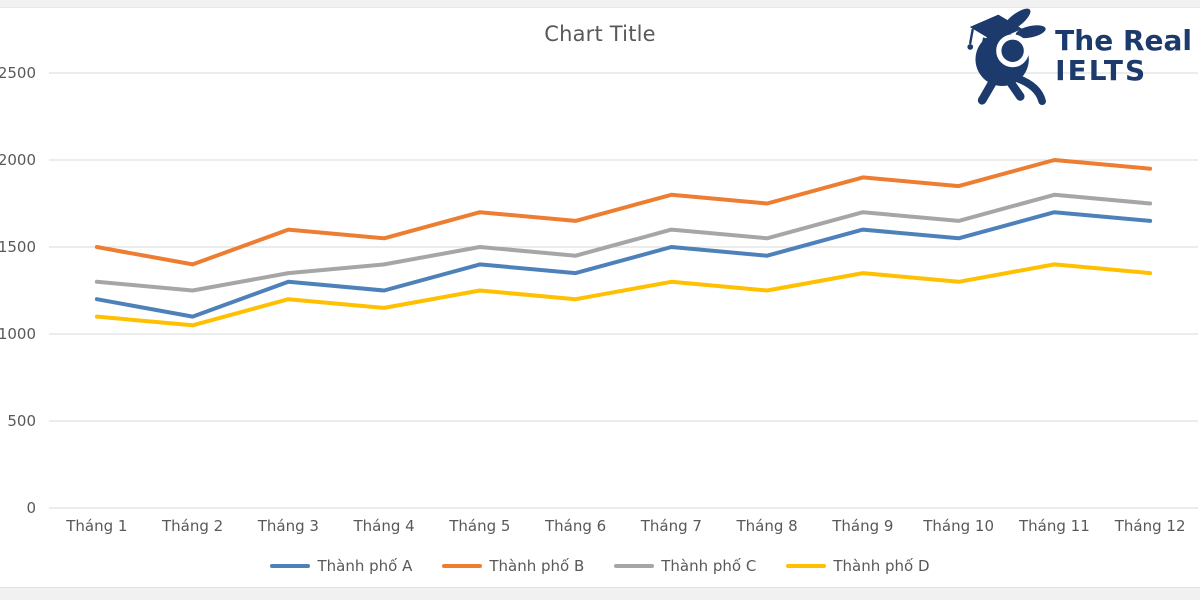  I want to click on legend-label: Thành phố D, so click(881, 566).